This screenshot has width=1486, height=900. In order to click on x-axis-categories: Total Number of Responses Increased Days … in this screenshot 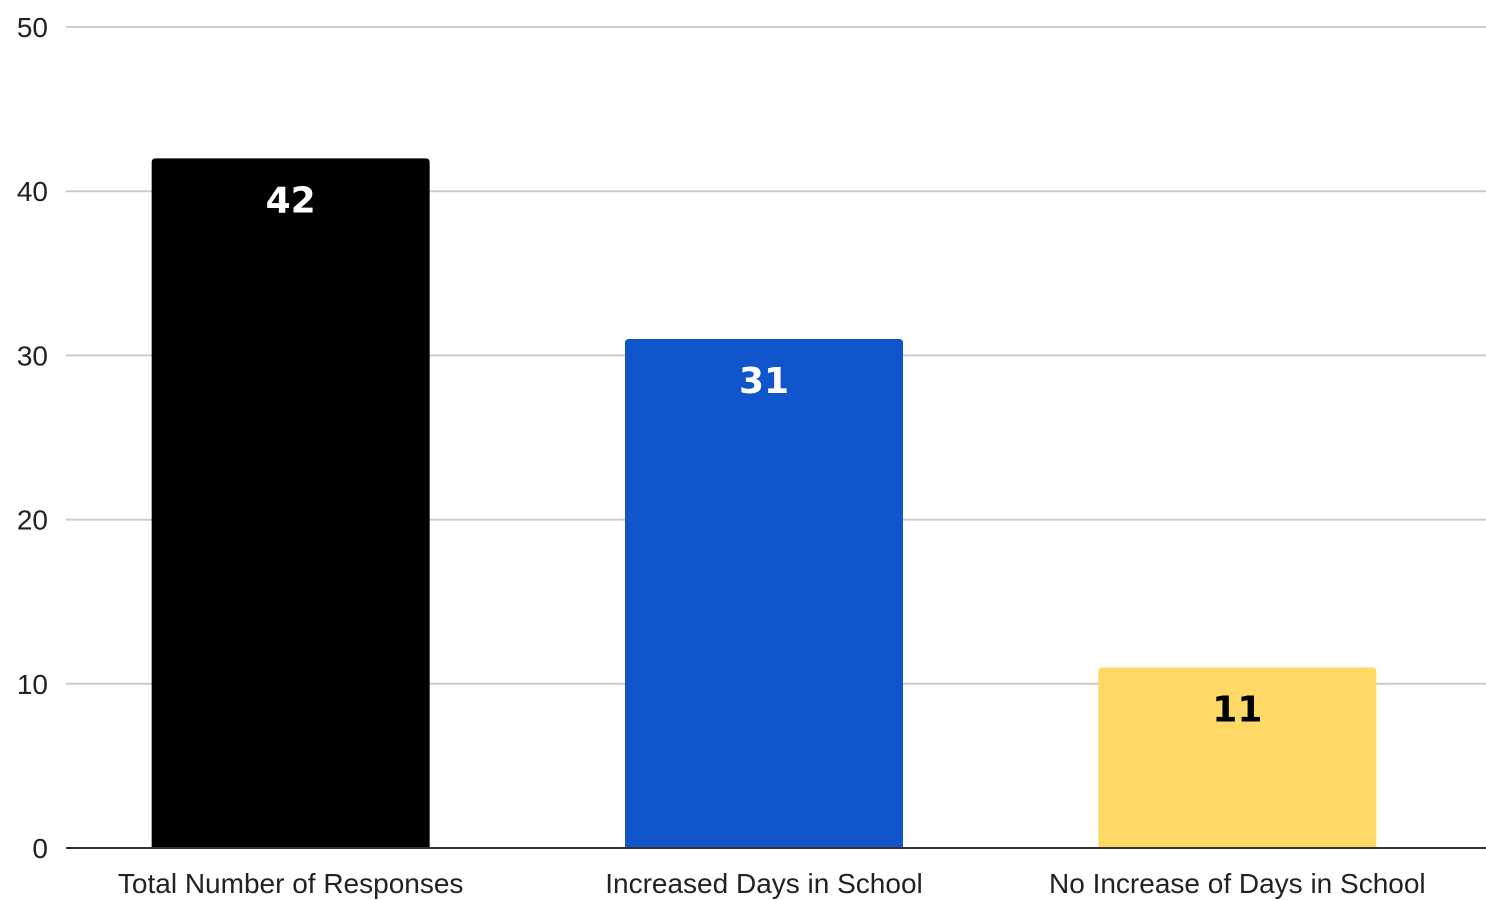, I will do `click(772, 883)`.